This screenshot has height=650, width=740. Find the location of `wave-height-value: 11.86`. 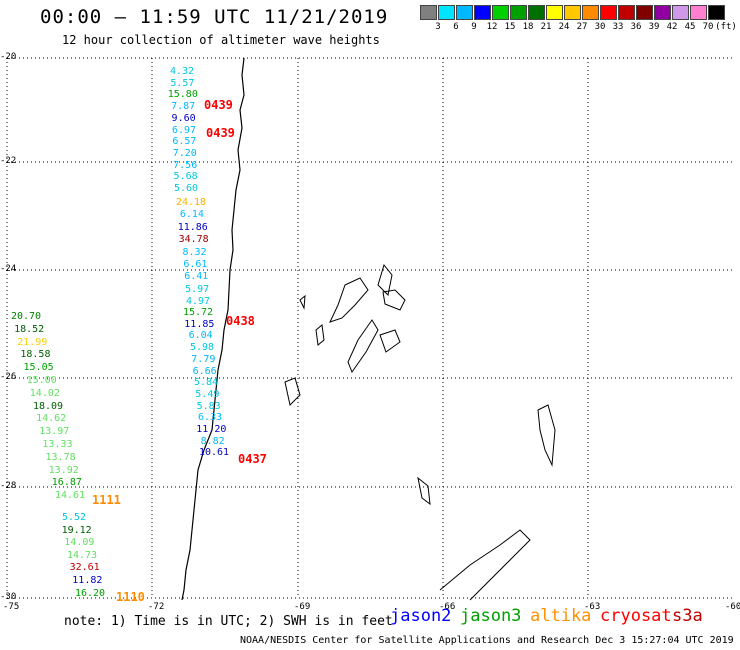

wave-height-value: 11.86 is located at coordinates (192, 227).